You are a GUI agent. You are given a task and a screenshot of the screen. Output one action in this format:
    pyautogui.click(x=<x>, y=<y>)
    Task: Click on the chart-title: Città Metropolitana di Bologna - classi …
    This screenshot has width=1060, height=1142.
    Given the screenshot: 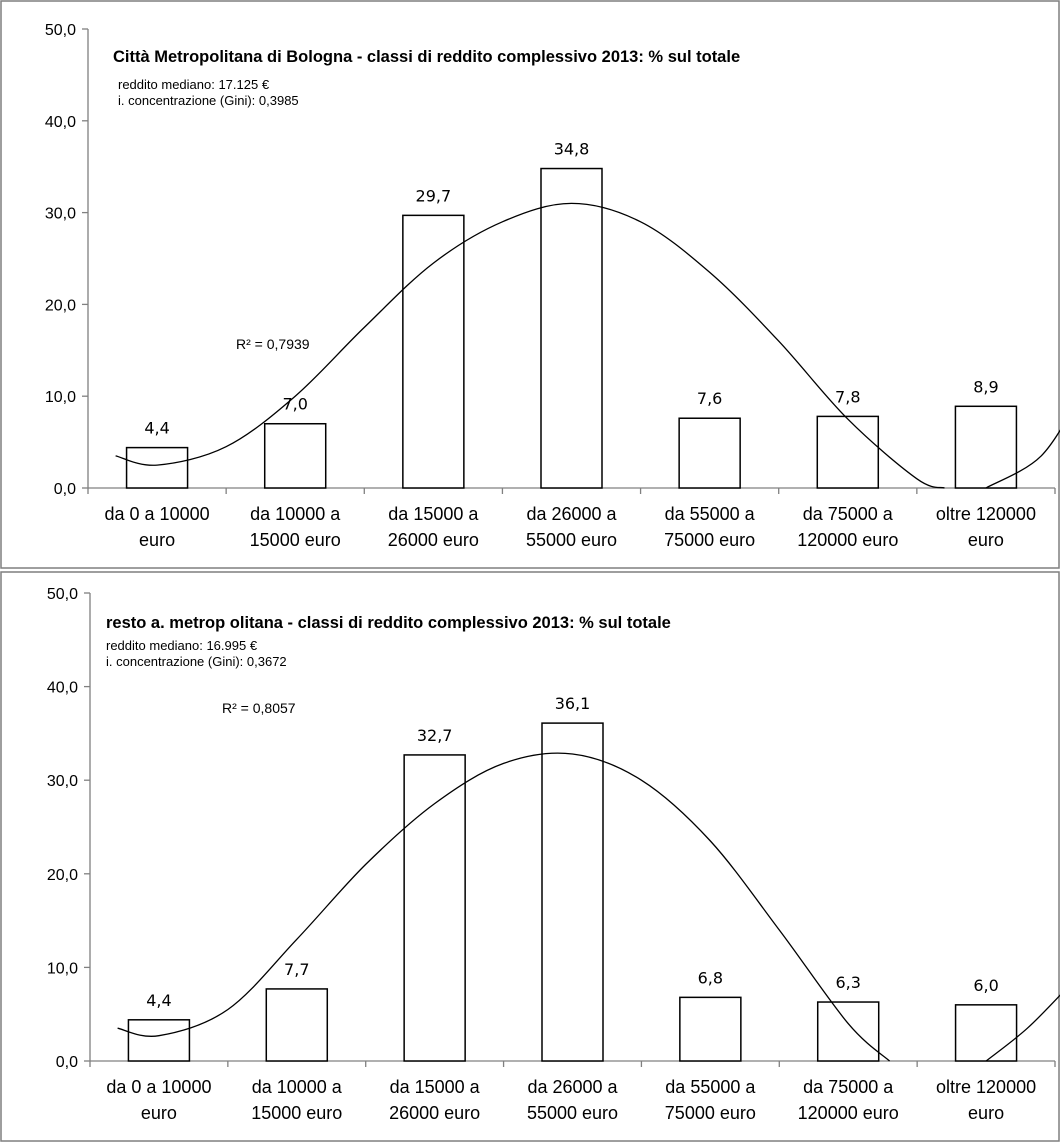 What is the action you would take?
    pyautogui.click(x=426, y=57)
    